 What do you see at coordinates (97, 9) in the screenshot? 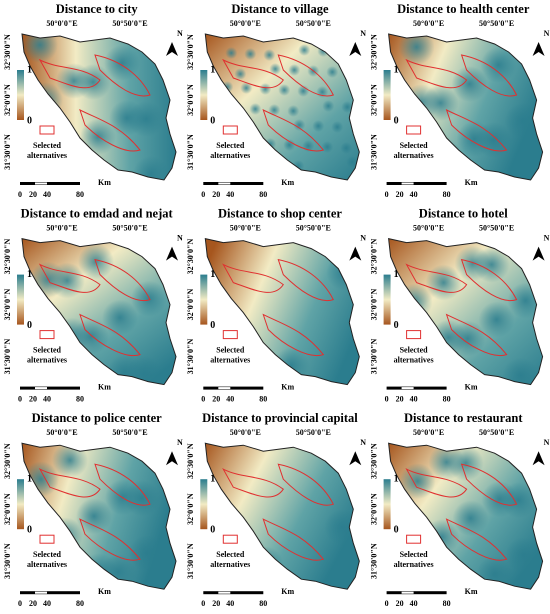
I see `panel-title: Distance to city` at bounding box center [97, 9].